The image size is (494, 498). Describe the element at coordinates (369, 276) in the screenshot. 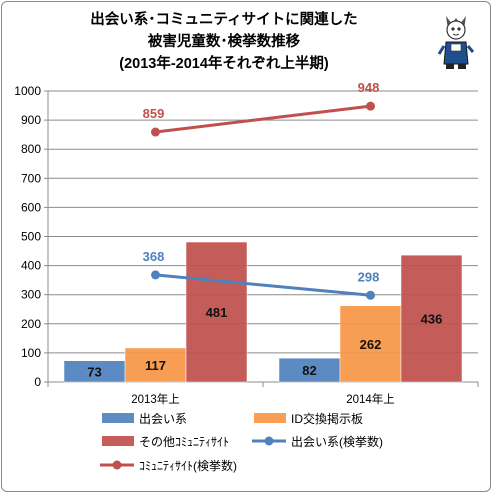

I see `line-value-label: 298` at that location.